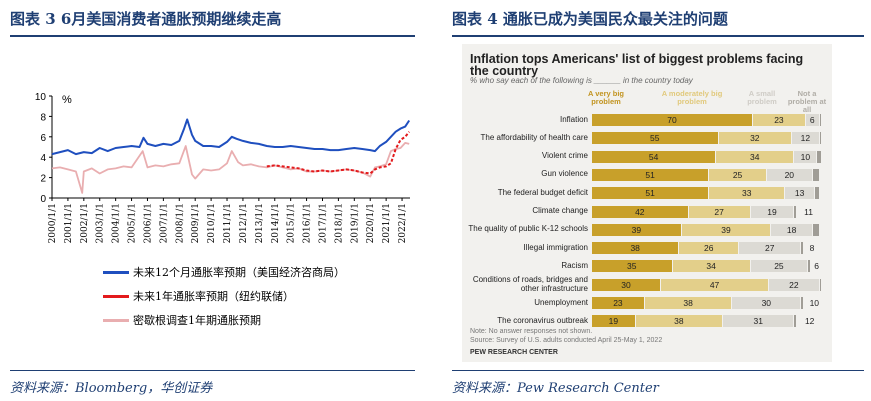 The image size is (871, 401). Describe the element at coordinates (762, 97) in the screenshot. I see `pew-legend-header: A small problem` at that location.